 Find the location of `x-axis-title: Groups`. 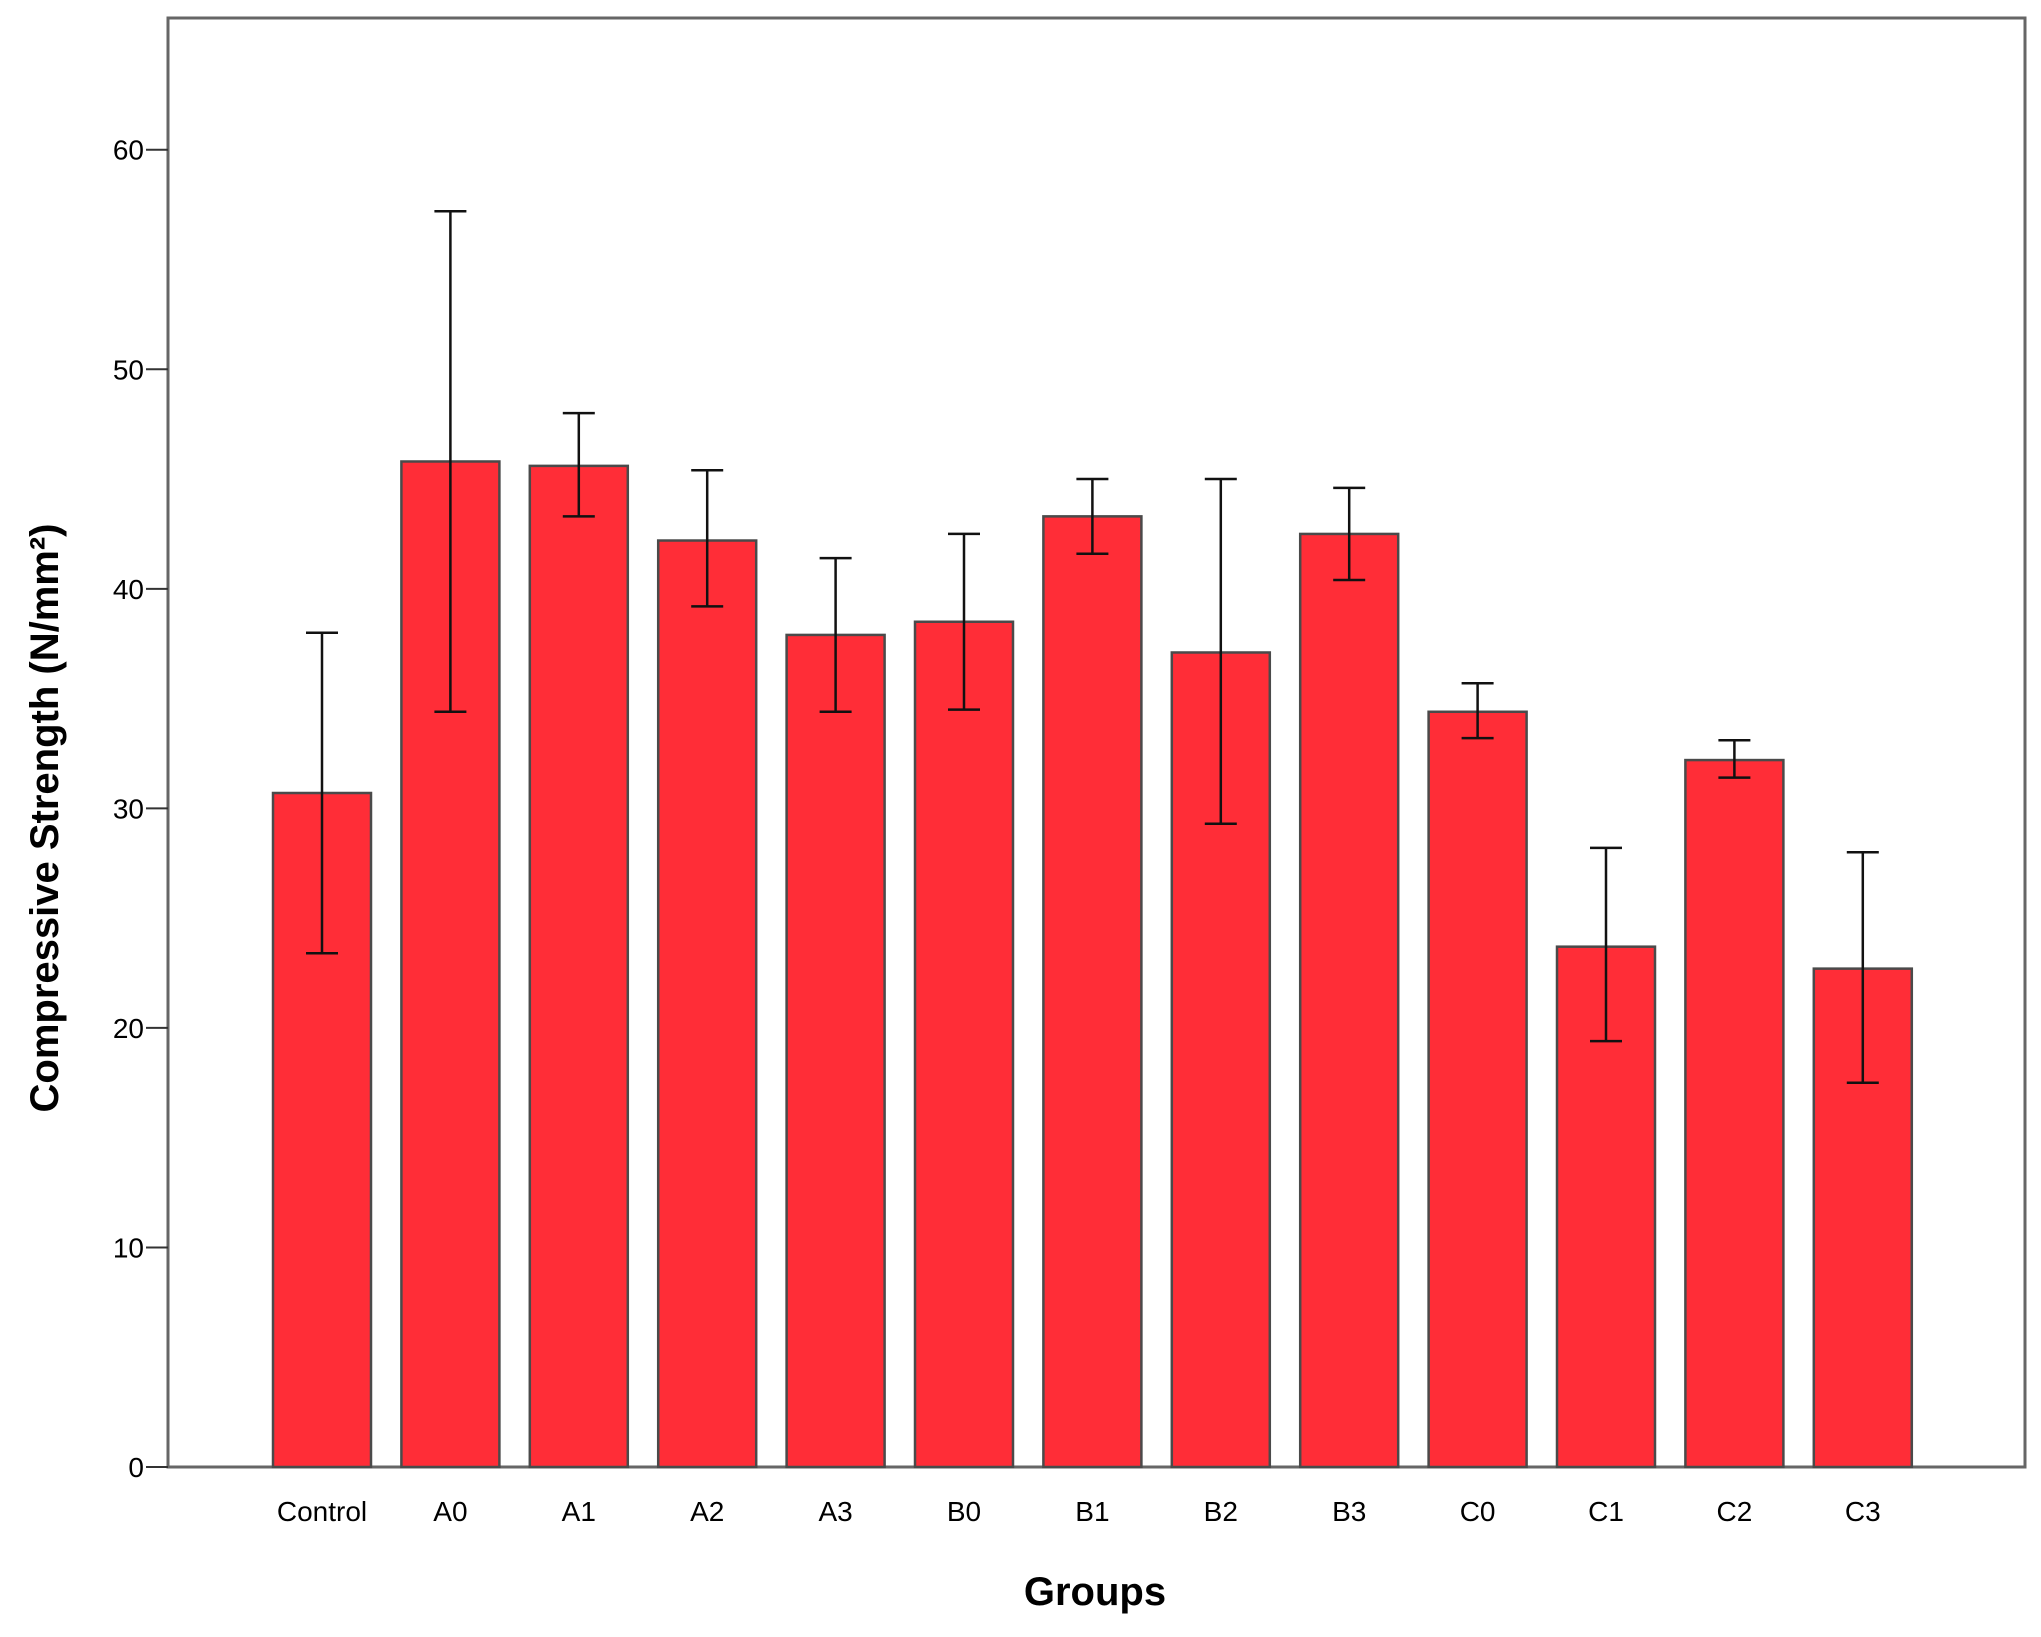

x-axis-title: Groups is located at coordinates (1095, 1592).